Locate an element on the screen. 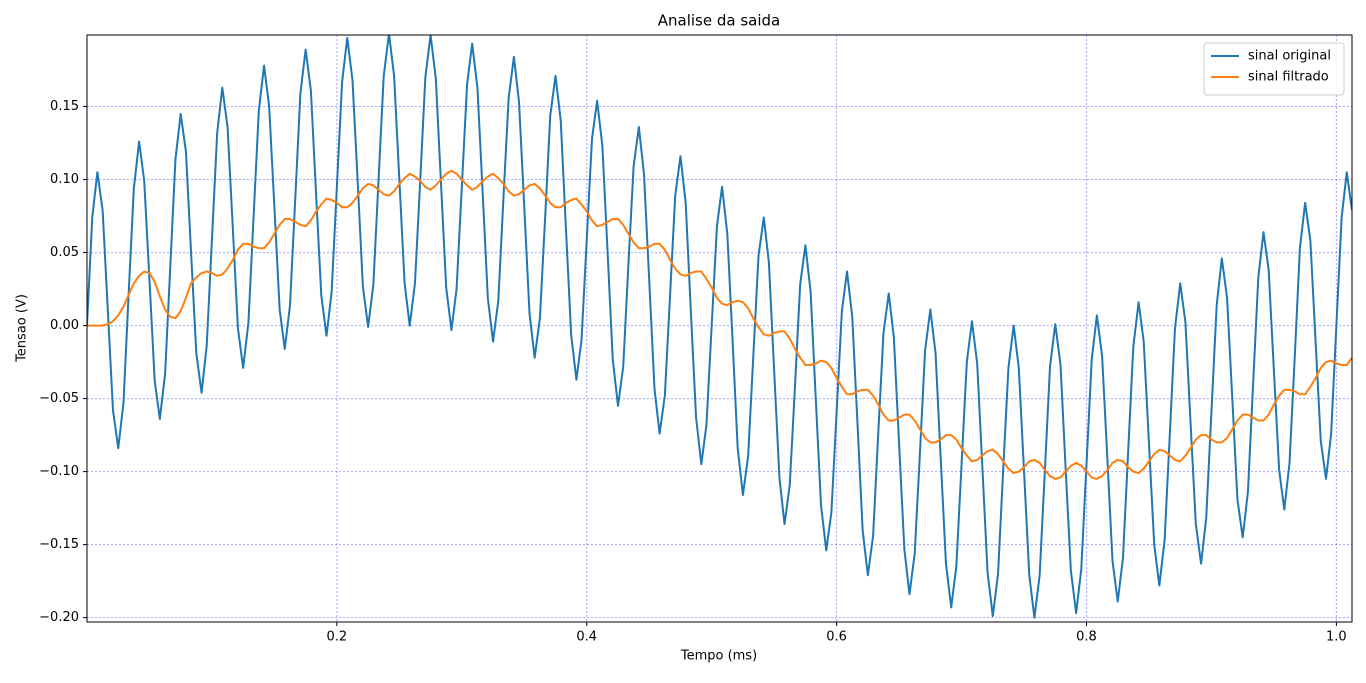 The image size is (1366, 683). x-tick-label: 1.0 is located at coordinates (1336, 637).